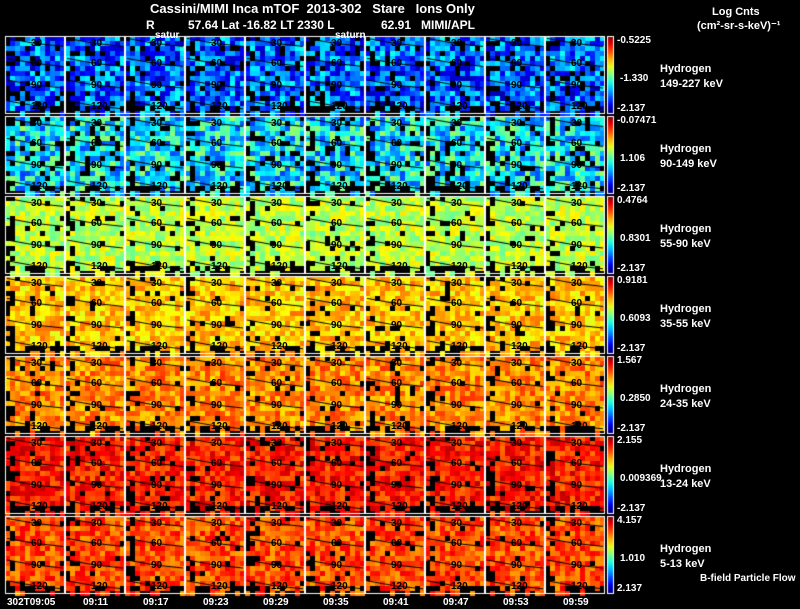 This screenshot has height=609, width=800. I want to click on colorbar-max: 4.157, so click(630, 520).